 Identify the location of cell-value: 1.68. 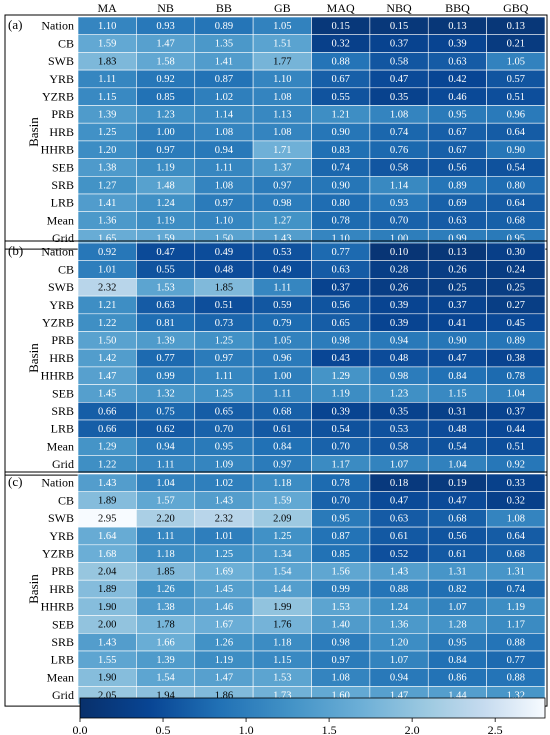
(107, 554).